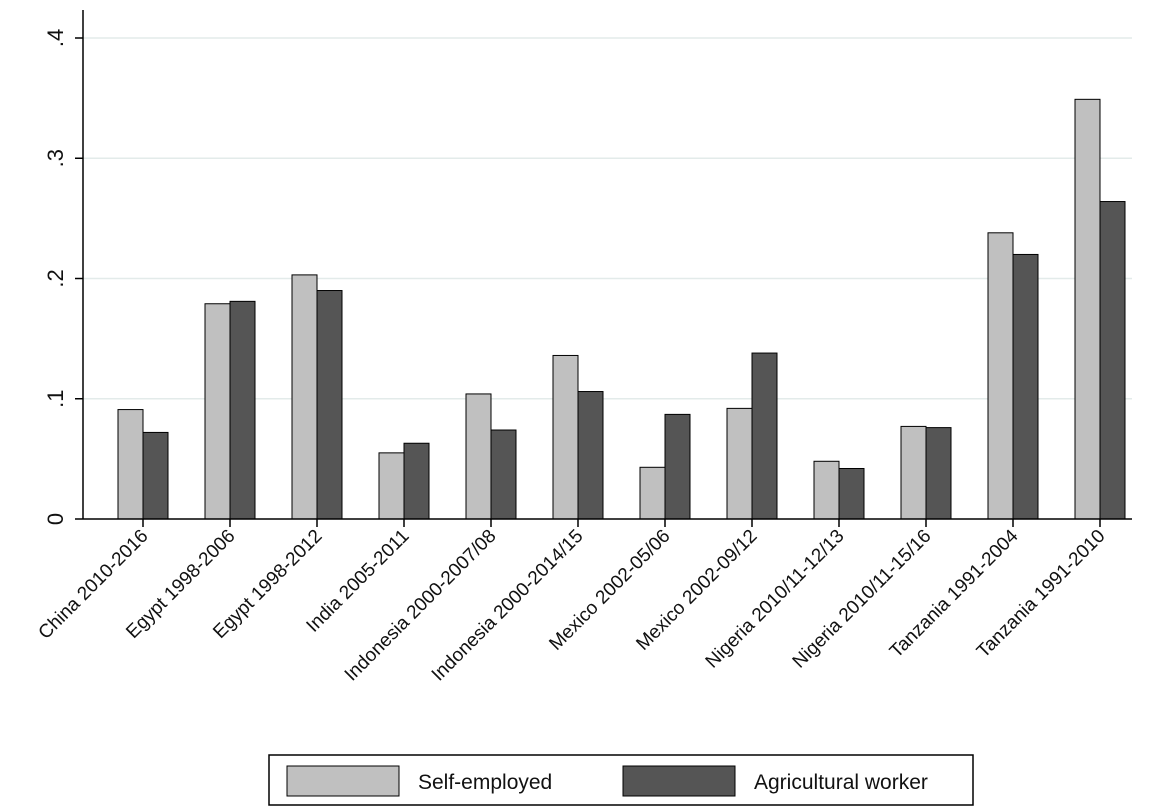 Image resolution: width=1159 pixels, height=807 pixels. I want to click on y-tick-label: .3, so click(55, 158).